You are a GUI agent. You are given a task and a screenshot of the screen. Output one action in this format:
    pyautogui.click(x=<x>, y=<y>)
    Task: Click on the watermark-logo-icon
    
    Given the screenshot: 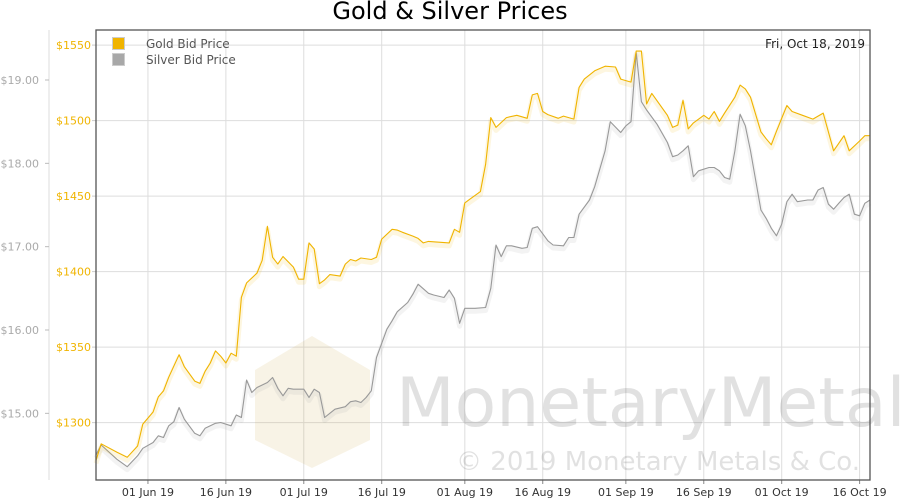 What is the action you would take?
    pyautogui.click(x=312, y=402)
    